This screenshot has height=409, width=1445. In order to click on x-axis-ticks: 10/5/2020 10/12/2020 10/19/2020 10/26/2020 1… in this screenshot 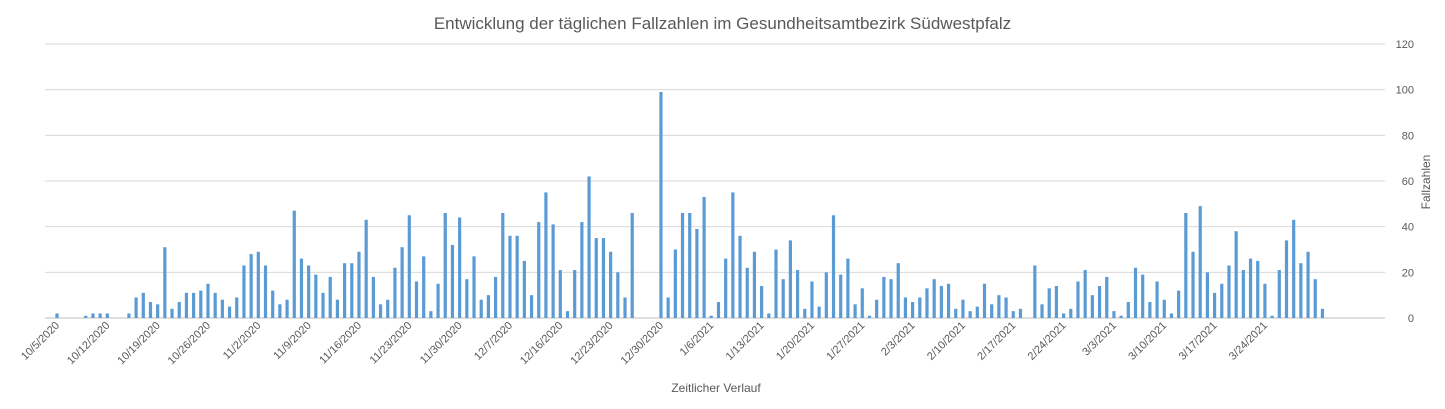, I will do `click(644, 343)`.